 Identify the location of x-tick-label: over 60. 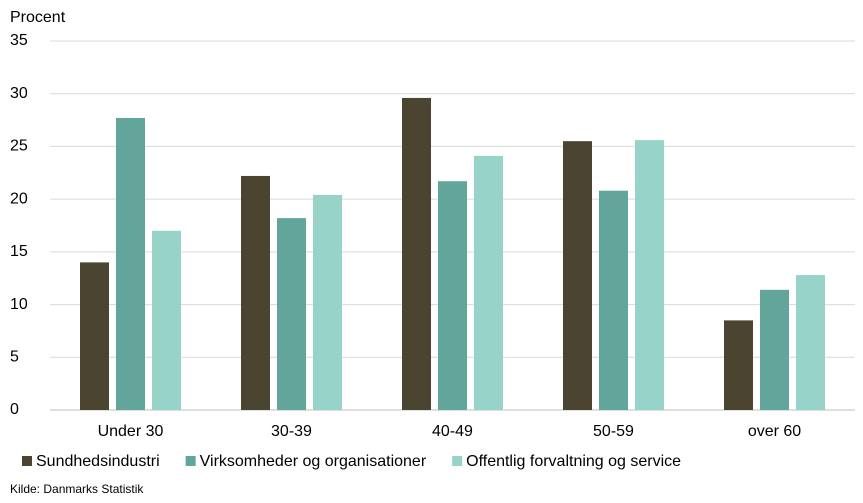
(774, 431).